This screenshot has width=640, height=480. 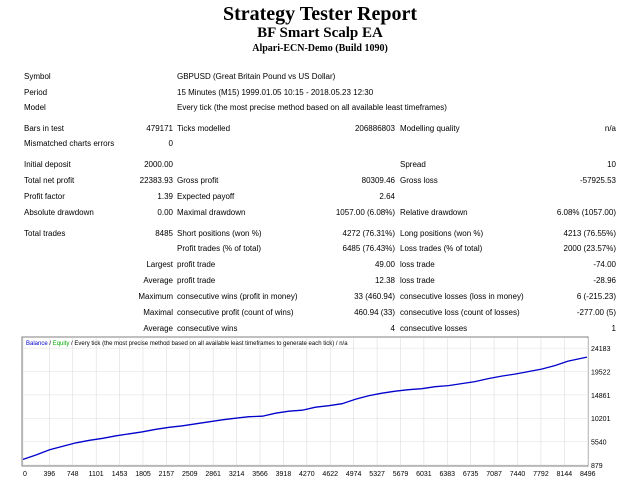 I want to click on x-tick-label: 2861, so click(x=213, y=474).